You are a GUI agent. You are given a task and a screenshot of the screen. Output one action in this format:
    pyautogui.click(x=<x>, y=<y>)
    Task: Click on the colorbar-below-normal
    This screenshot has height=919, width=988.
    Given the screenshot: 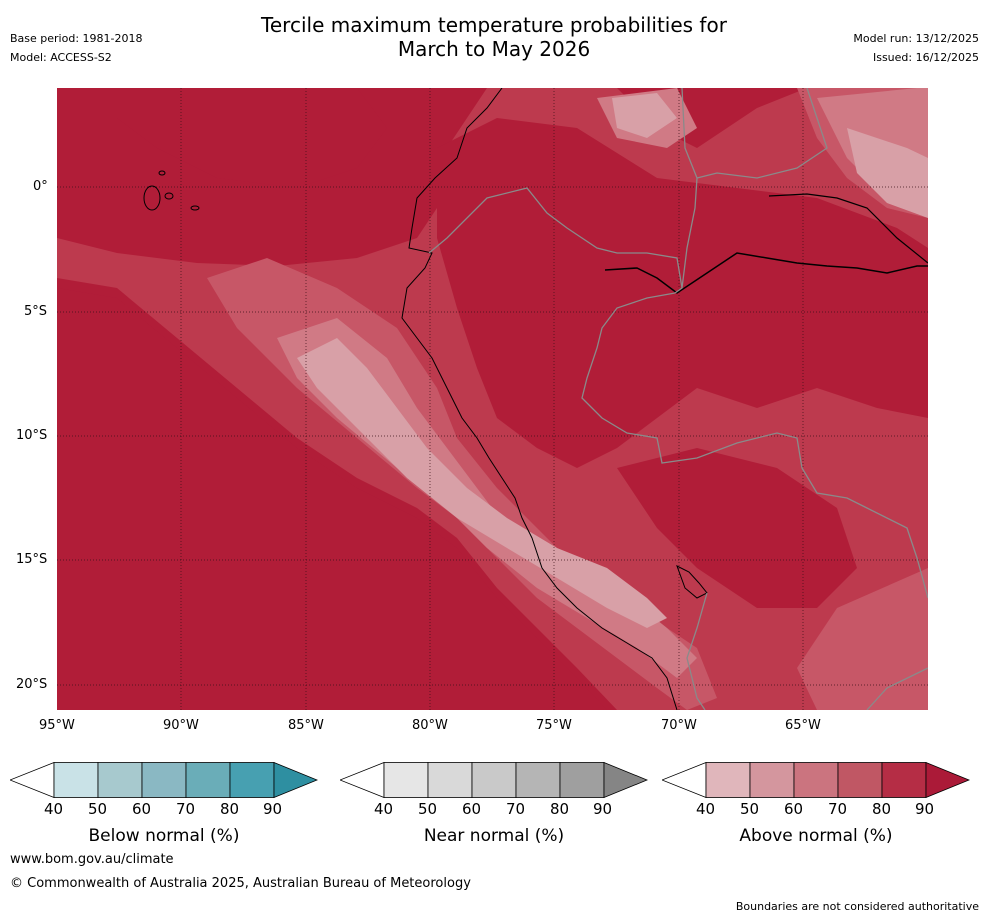 What is the action you would take?
    pyautogui.click(x=163, y=780)
    